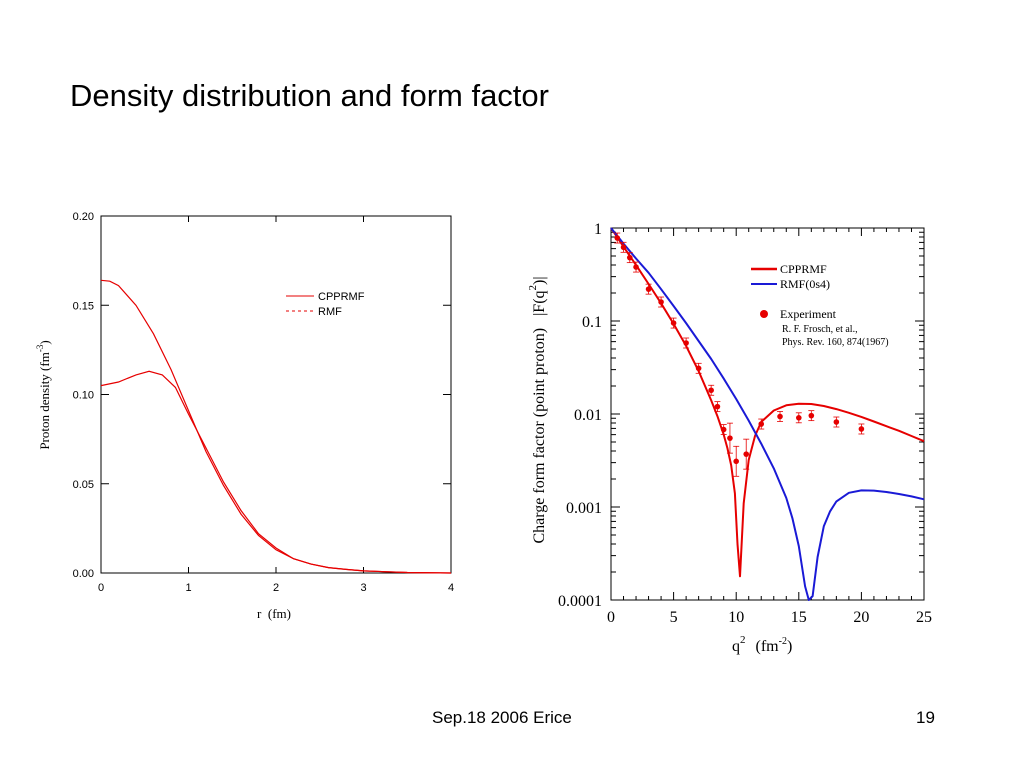 The width and height of the screenshot is (1024, 768). Describe the element at coordinates (925, 717) in the screenshot. I see `page-number: 19` at that location.